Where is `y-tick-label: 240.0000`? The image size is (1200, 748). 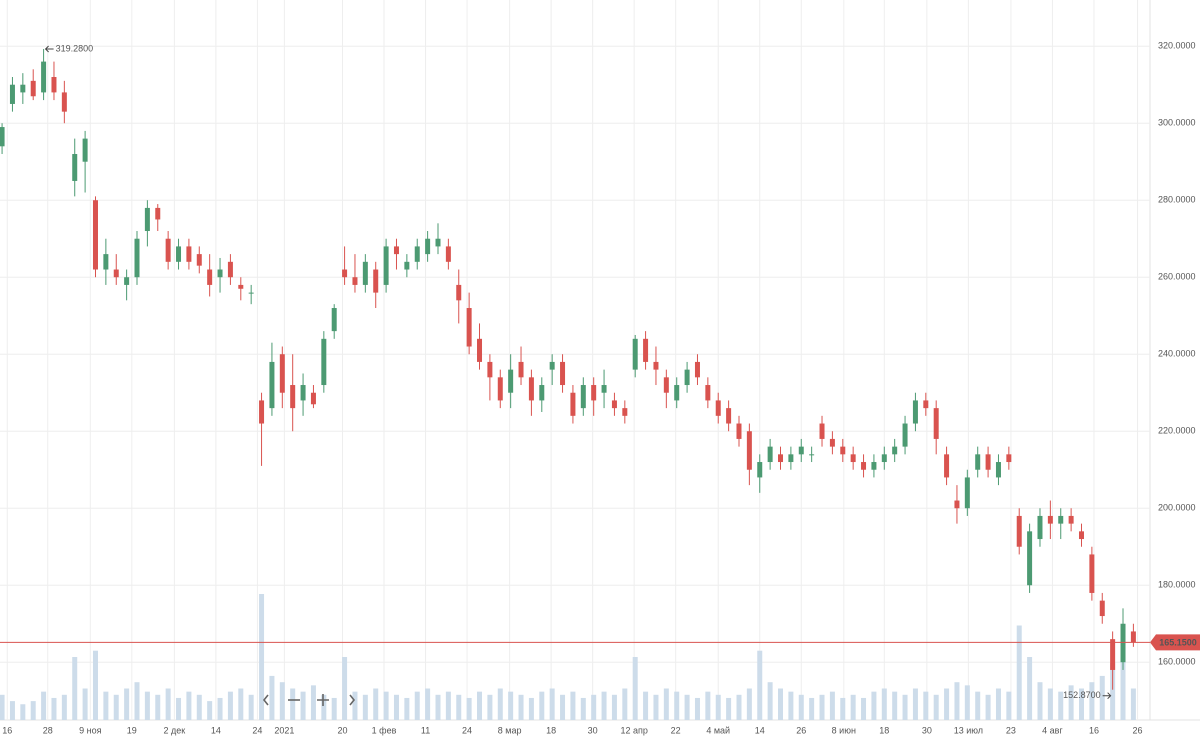
y-tick-label: 240.0000 is located at coordinates (1177, 354).